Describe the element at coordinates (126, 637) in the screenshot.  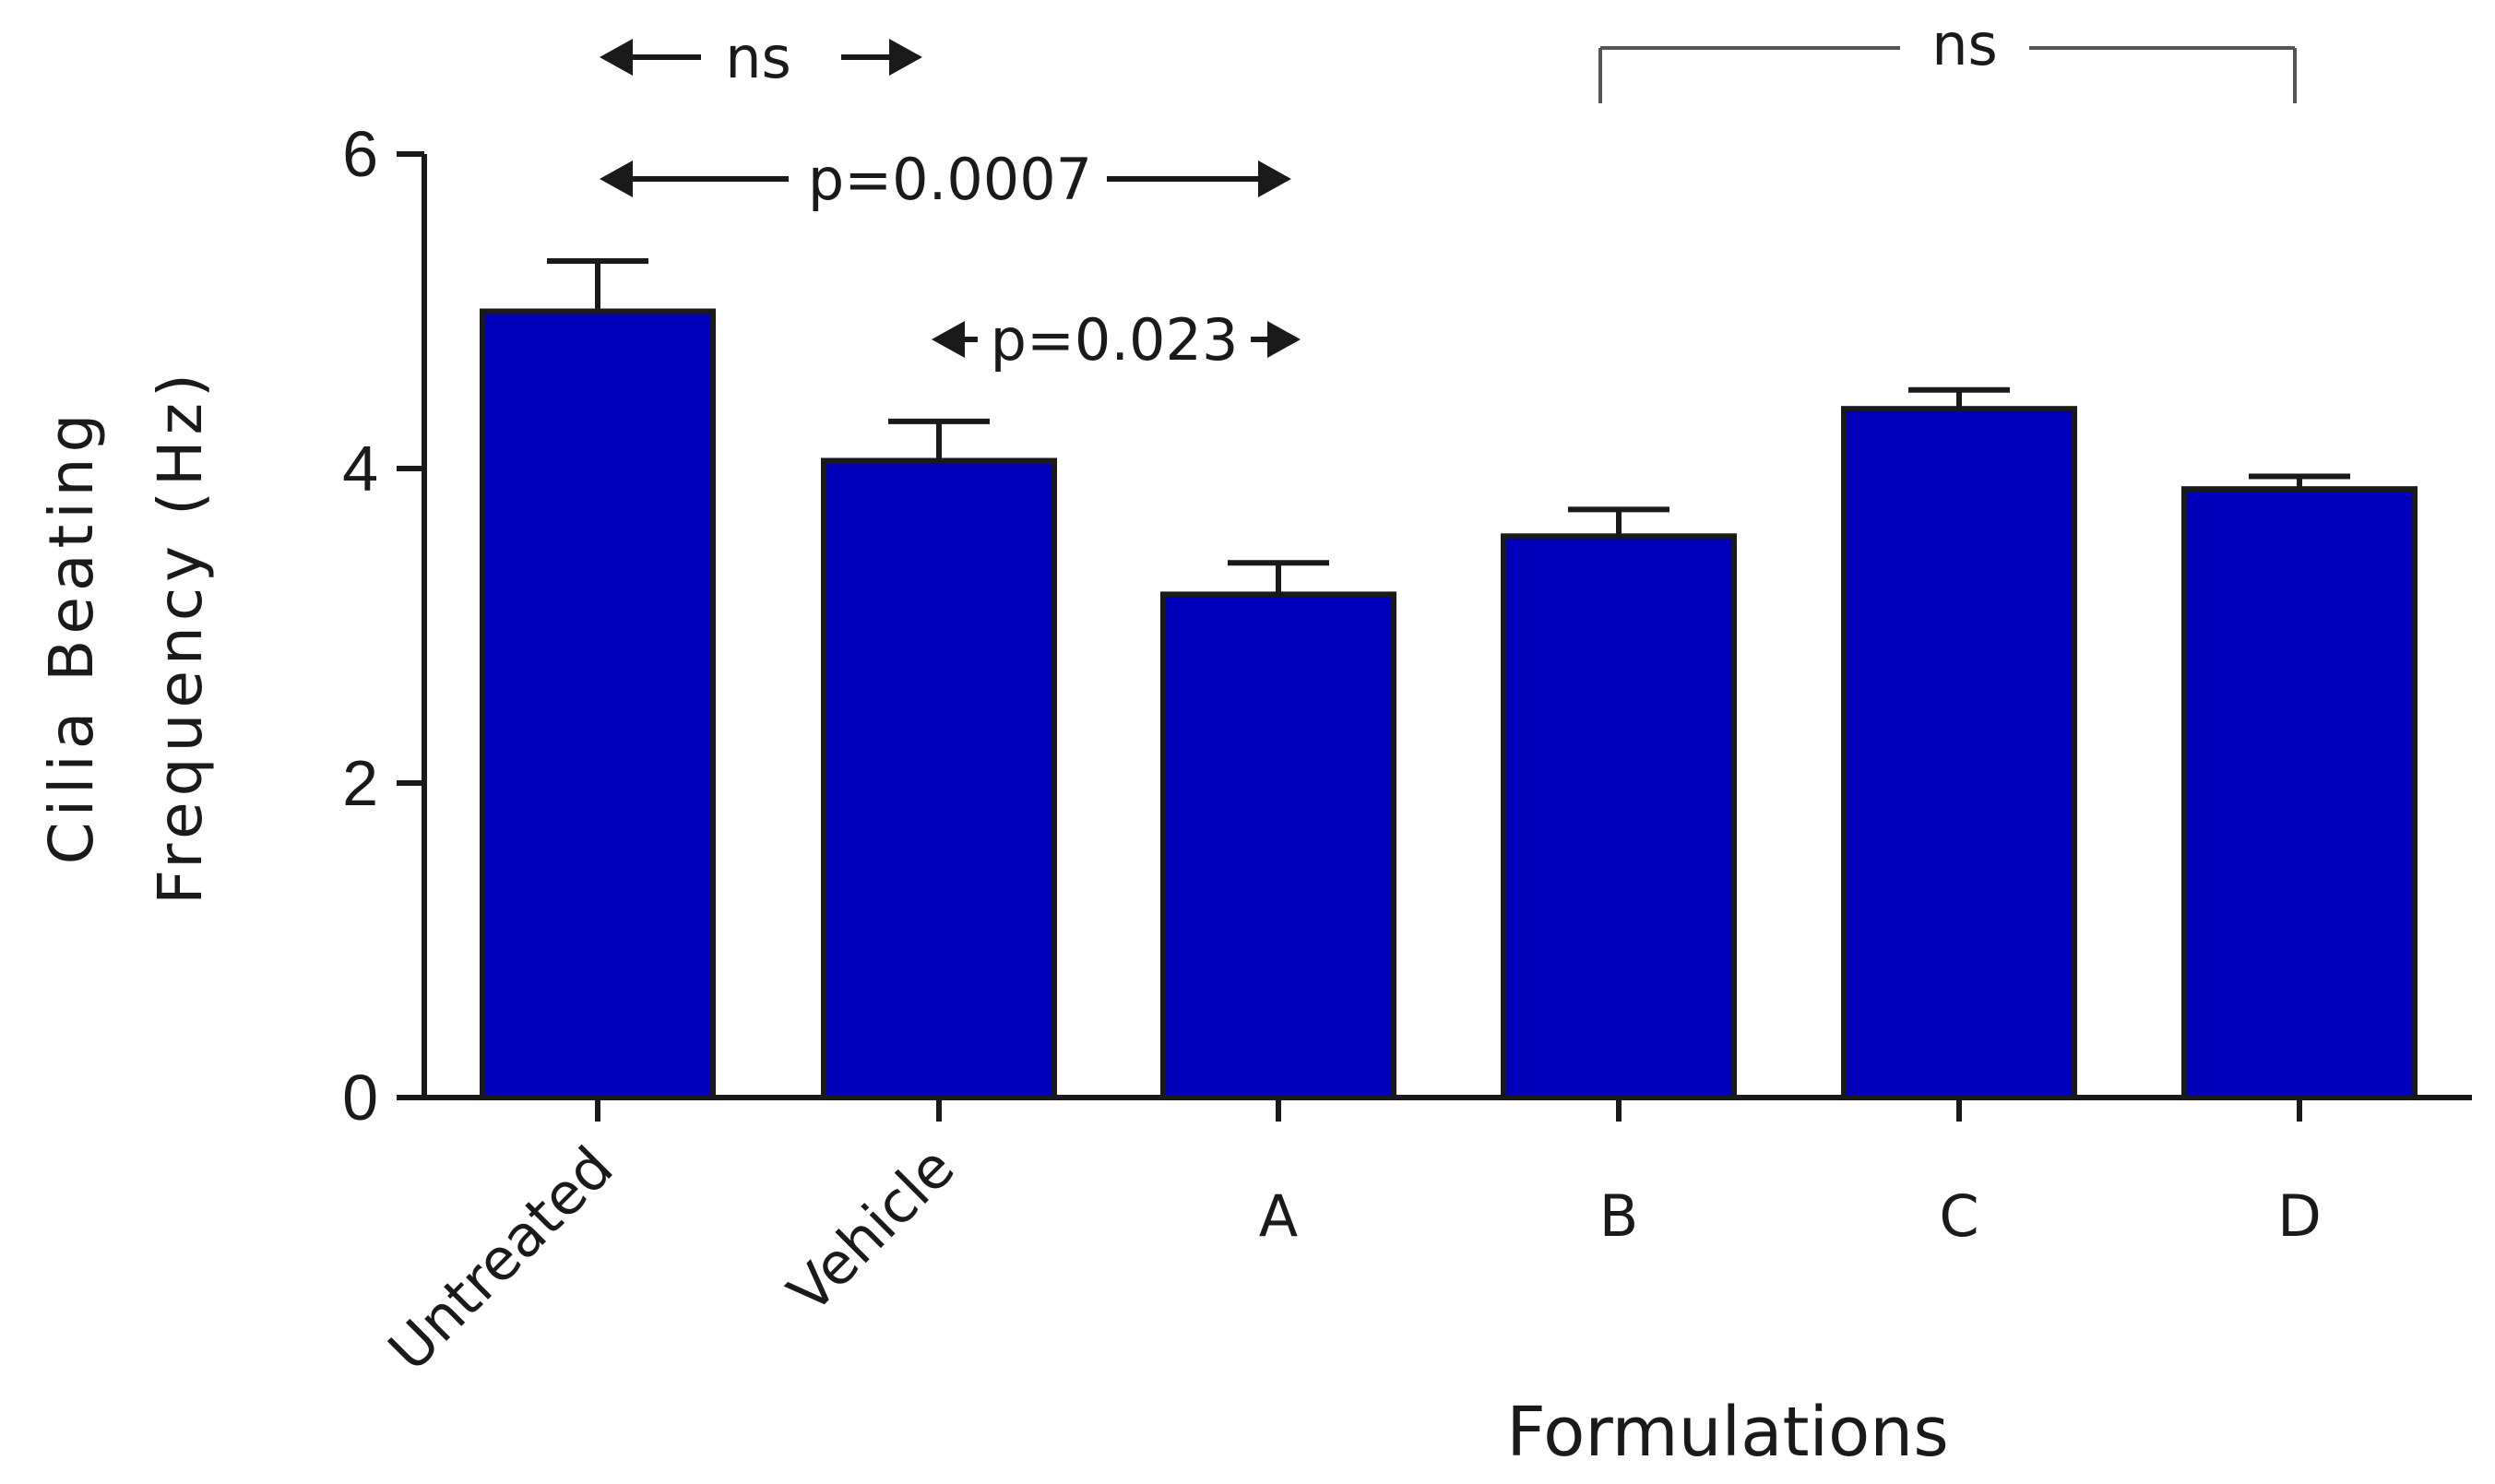
I see `y-axis-title: Cilia Beating Frequency (Hz)` at that location.